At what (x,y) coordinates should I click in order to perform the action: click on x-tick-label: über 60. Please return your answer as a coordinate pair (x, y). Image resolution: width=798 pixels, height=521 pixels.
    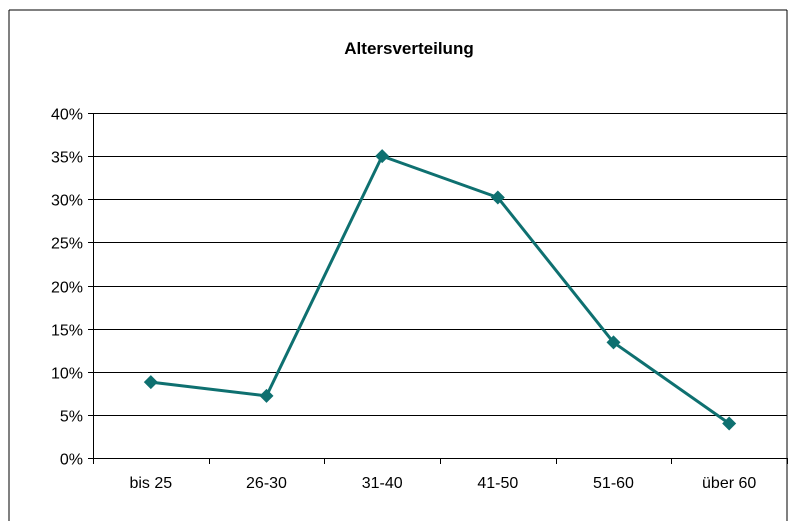
    Looking at the image, I should click on (729, 483).